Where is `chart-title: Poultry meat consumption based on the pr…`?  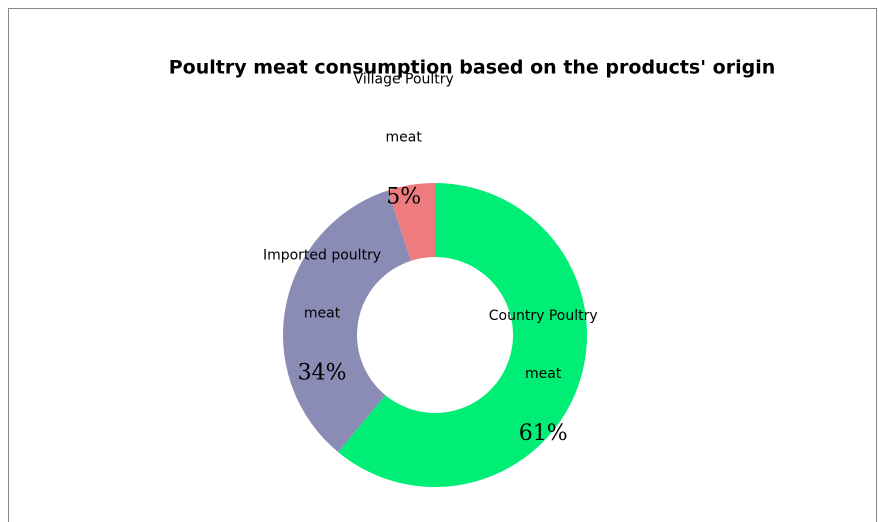 chart-title: Poultry meat consumption based on the pr… is located at coordinates (472, 68).